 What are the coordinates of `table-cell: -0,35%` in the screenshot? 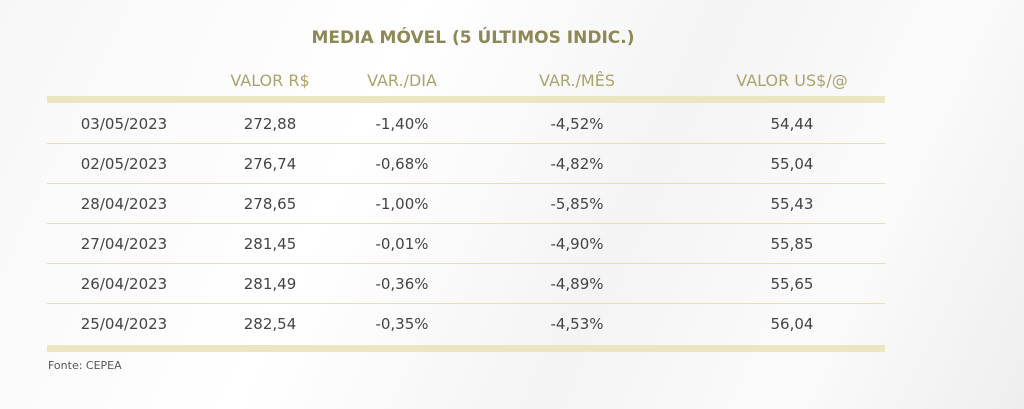 It's located at (402, 324).